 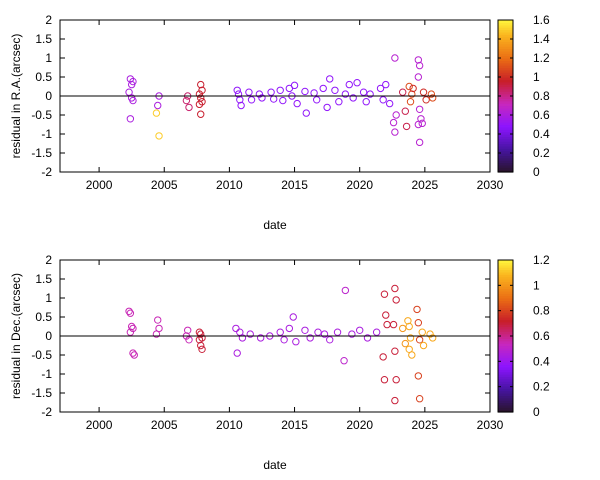 I want to click on dec-colorbar-tick-label: 0.8, so click(x=541, y=311).